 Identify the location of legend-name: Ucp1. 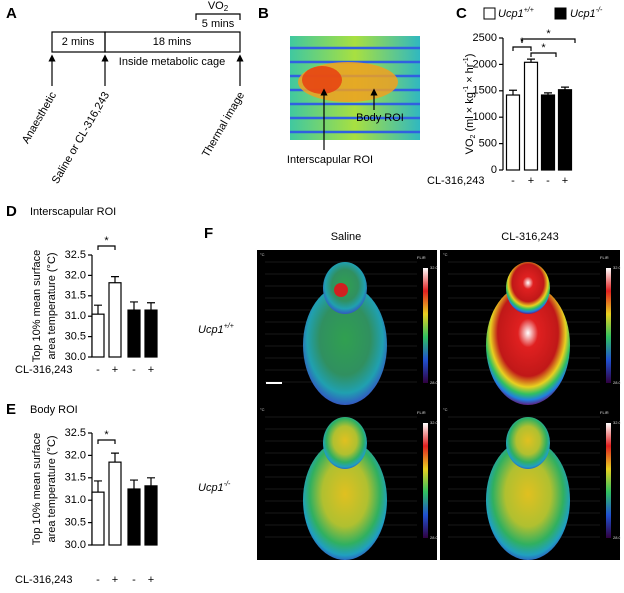
(511, 14).